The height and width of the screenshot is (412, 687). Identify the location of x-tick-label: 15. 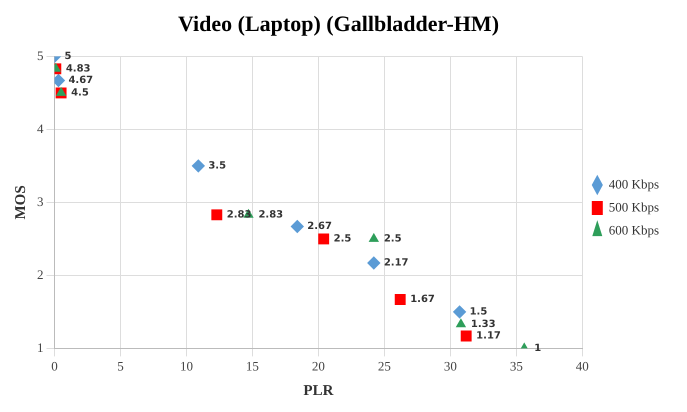
(252, 366).